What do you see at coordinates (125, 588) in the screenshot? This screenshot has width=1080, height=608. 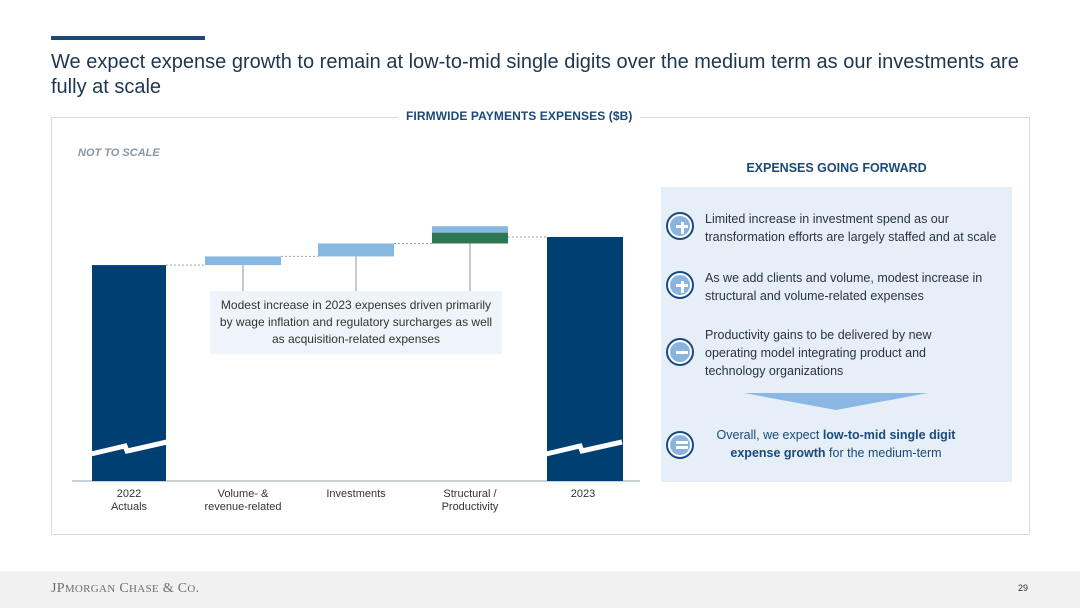 I see `company-logo: JPMORGAN CHASE & CO.` at bounding box center [125, 588].